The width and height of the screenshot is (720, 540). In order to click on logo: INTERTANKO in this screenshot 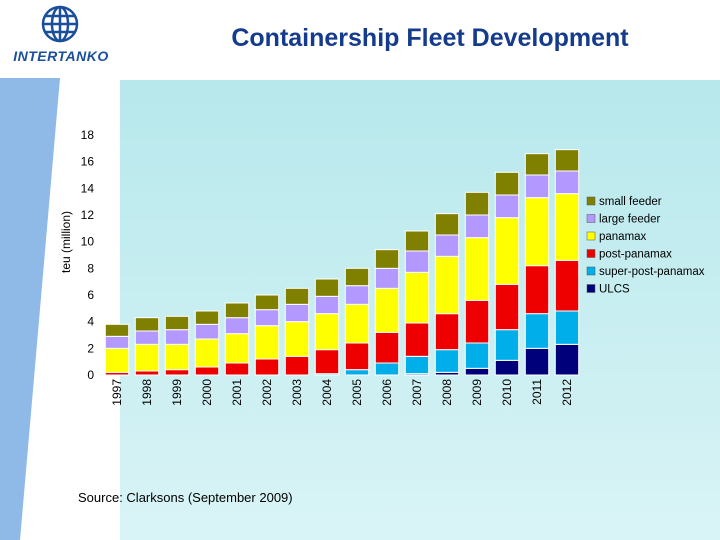, I will do `click(60, 39)`.